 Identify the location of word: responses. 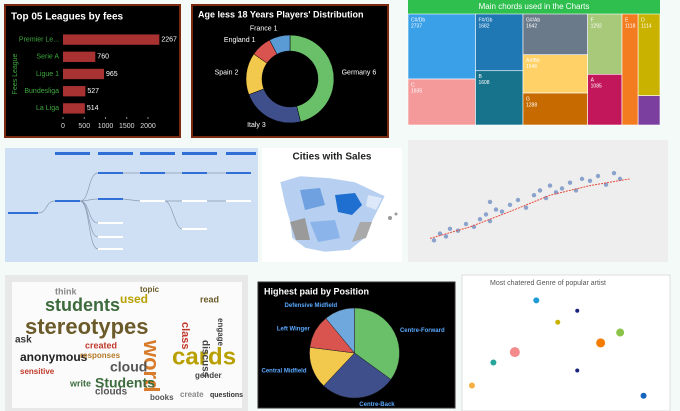
(100, 355).